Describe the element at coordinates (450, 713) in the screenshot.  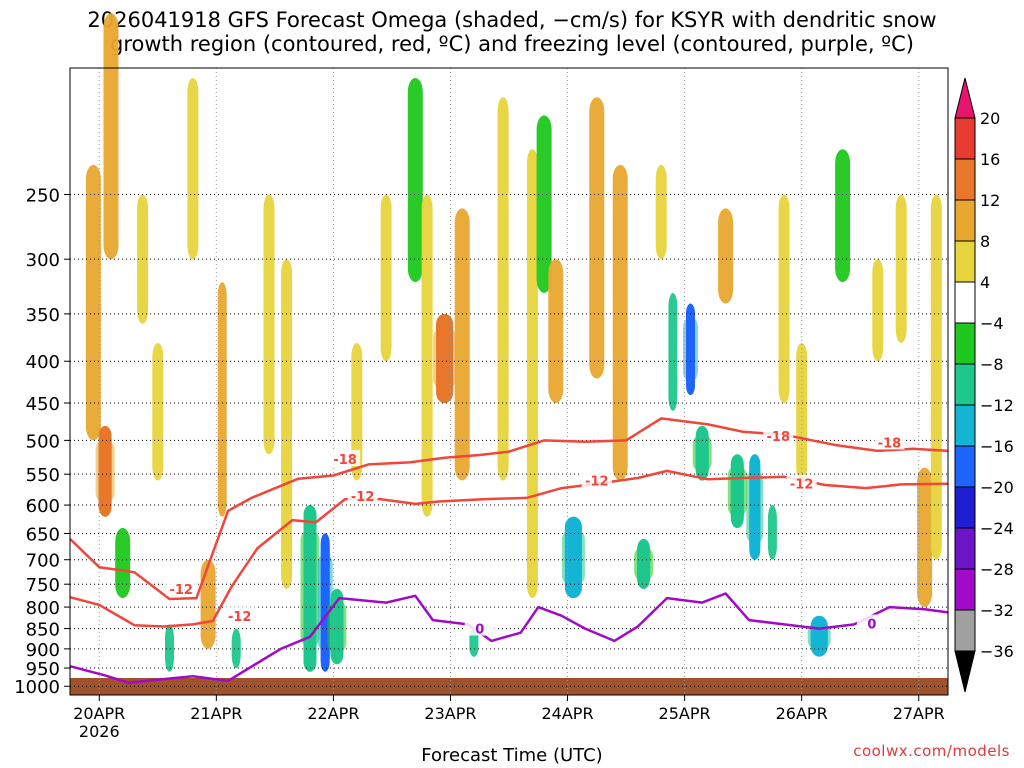
I see `x-tick-label-3: 23APR` at that location.